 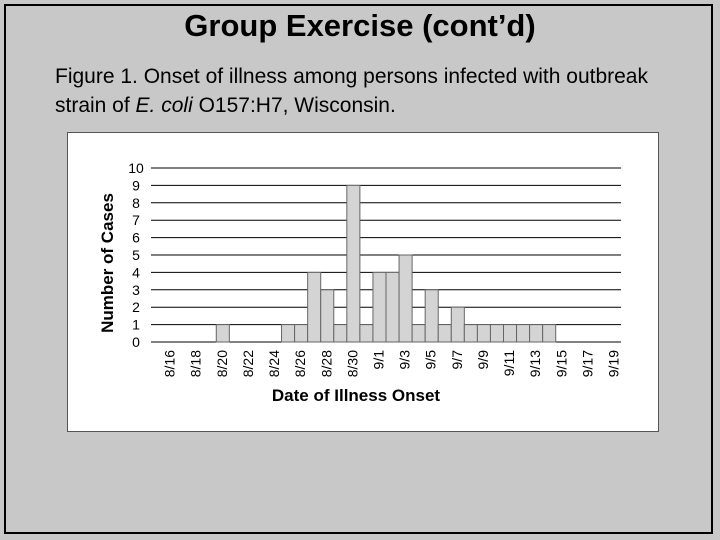 I want to click on x-tick-label: 9/5, so click(x=431, y=360).